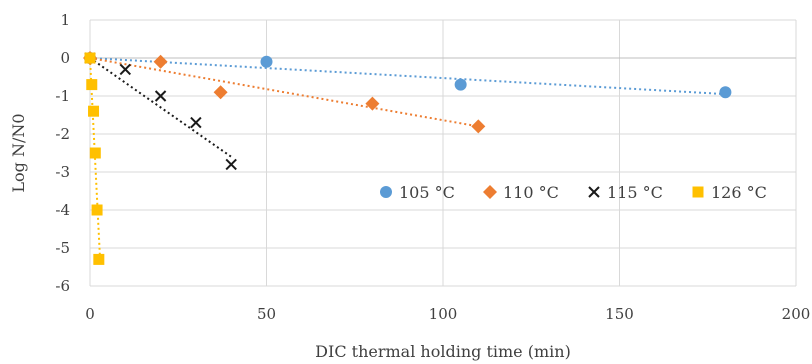  What do you see at coordinates (490, 192) in the screenshot?
I see `legend-item-2-marker` at bounding box center [490, 192].